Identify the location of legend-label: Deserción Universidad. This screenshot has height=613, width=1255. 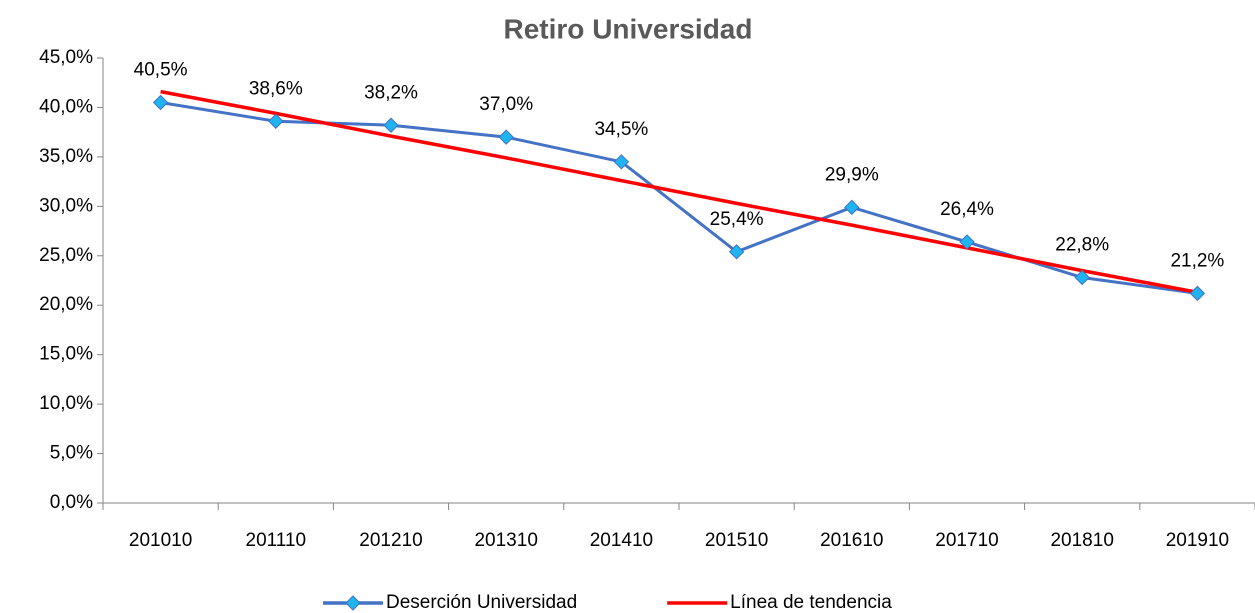
(481, 602).